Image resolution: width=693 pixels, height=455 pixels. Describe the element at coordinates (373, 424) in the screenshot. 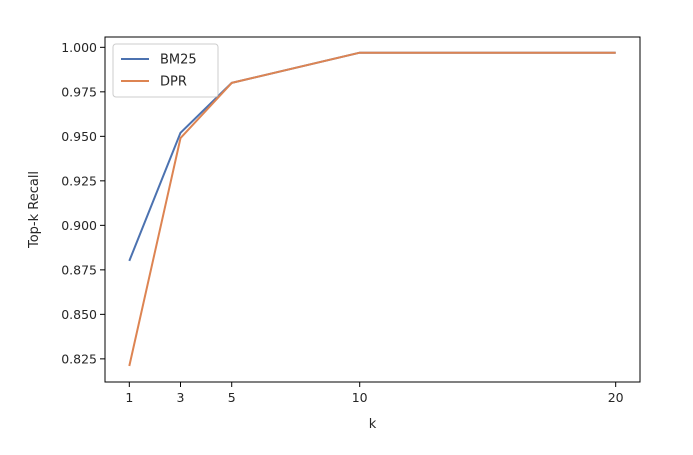

I see `x-axis-label: k` at that location.